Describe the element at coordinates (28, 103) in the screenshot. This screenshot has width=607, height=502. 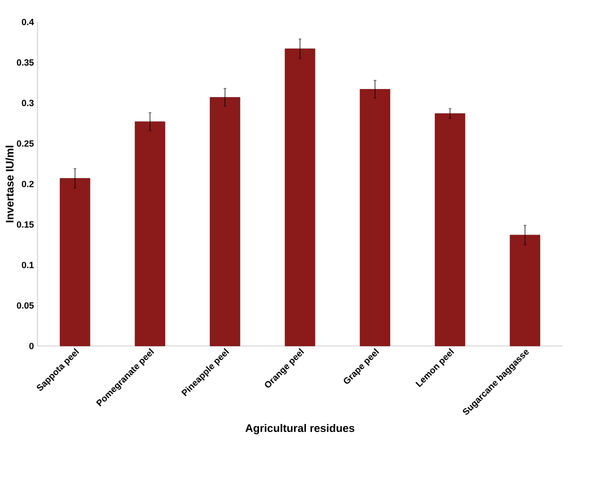
I see `y-tick-label: 0.3` at that location.